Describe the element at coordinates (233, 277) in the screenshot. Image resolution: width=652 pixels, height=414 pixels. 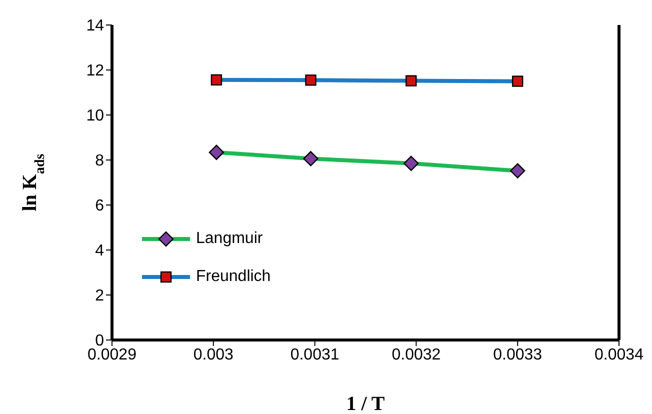
I see `legend-label: Freundlich` at that location.